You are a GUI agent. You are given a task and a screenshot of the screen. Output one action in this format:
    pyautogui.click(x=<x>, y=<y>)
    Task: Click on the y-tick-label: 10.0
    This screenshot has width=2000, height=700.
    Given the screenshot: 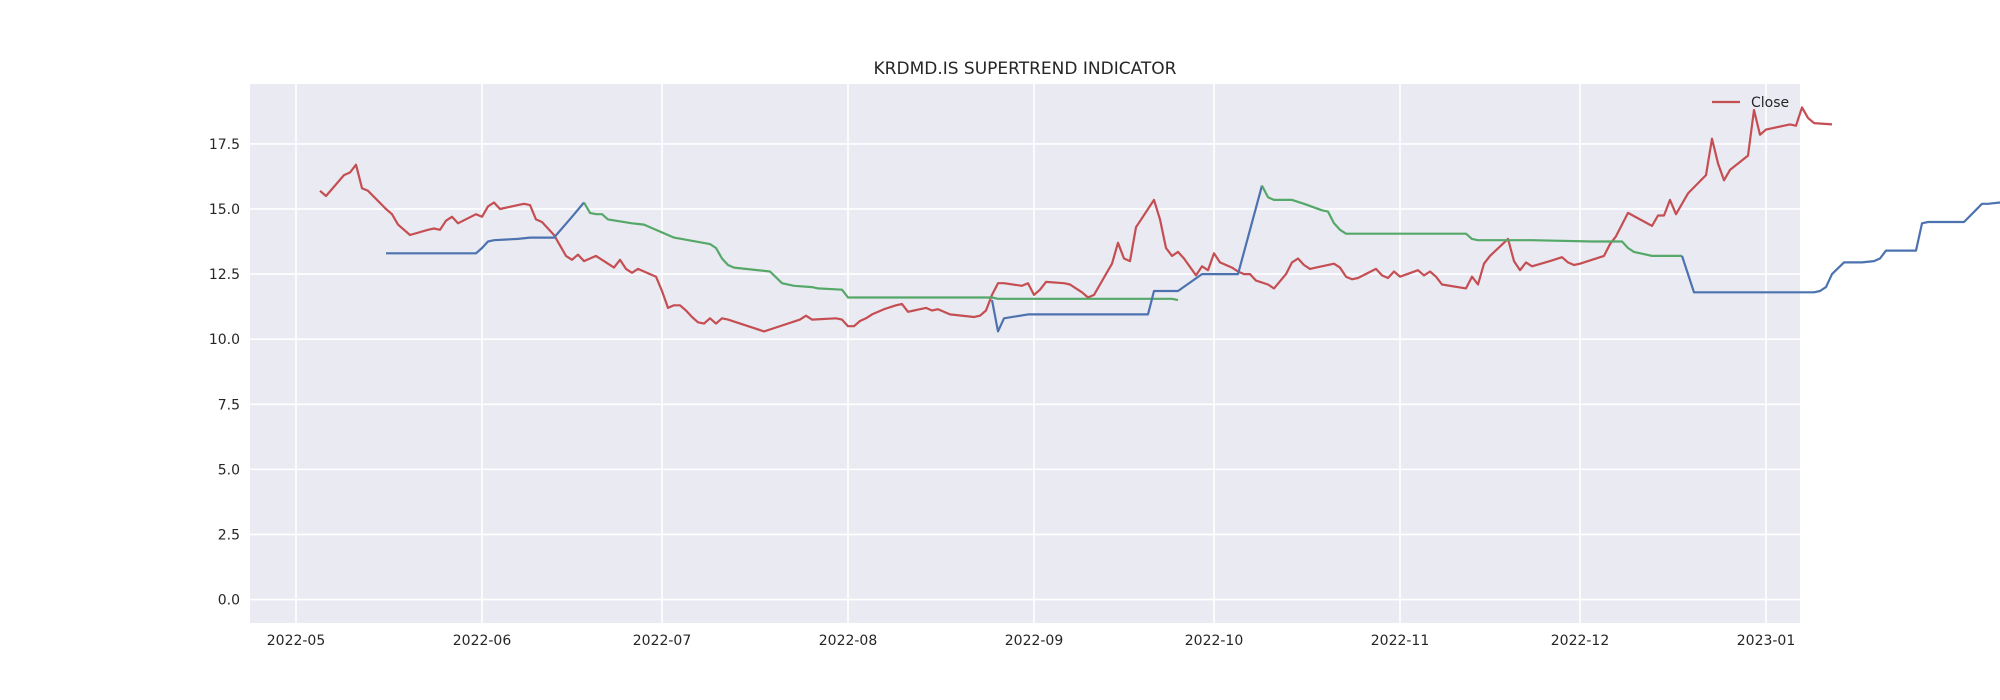 What is the action you would take?
    pyautogui.click(x=224, y=340)
    